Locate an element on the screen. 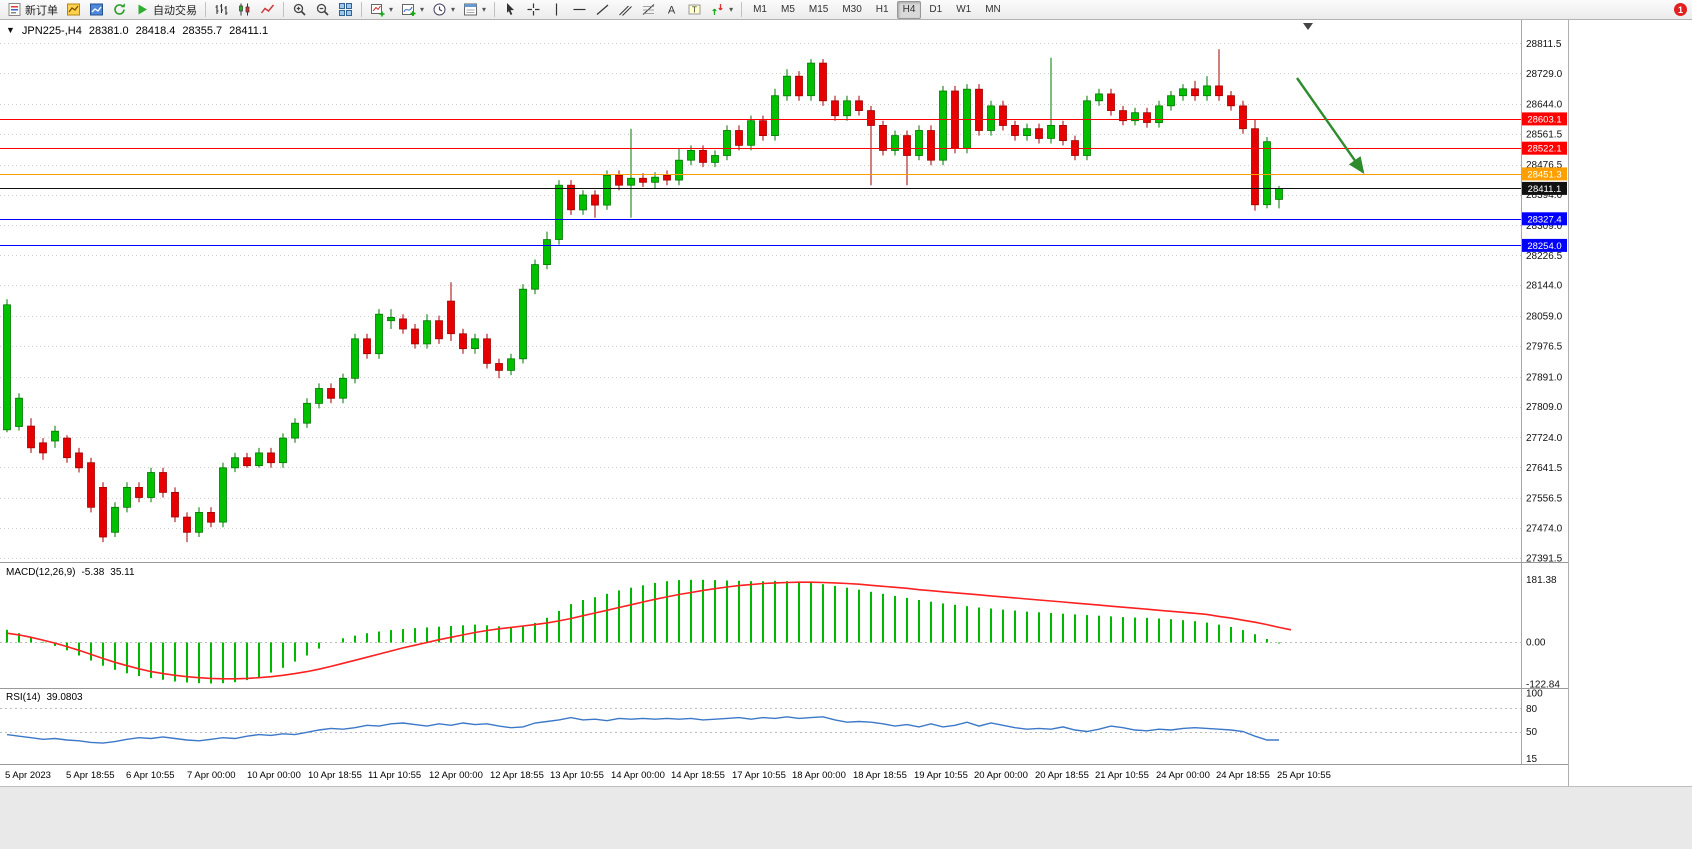 This screenshot has height=849, width=1692. fibonacci-button is located at coordinates (648, 10).